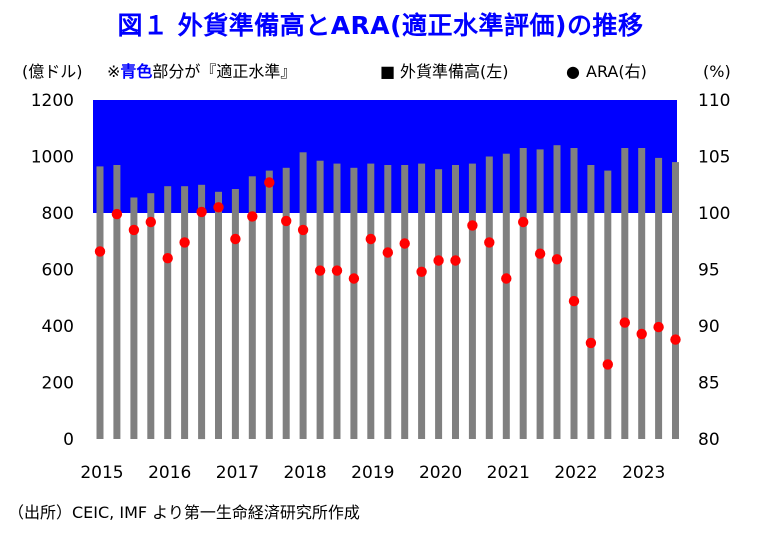  I want to click on x-axis: 2015 2016 2017 2018 2019 2020 2021 2022 2023, so click(372, 473).